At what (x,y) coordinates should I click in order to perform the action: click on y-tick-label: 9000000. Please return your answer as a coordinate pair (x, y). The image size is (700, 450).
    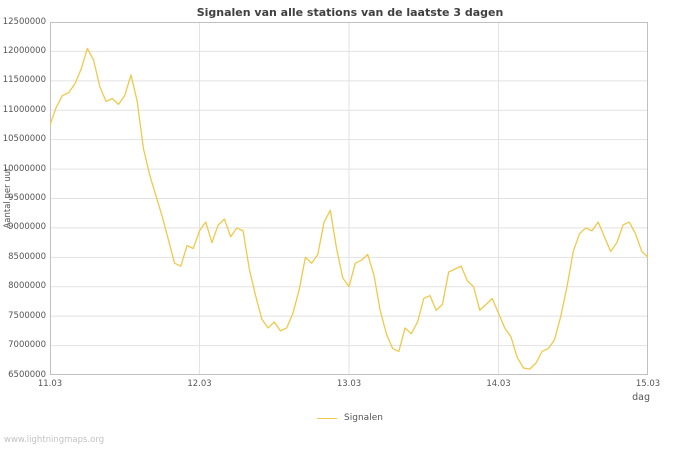
    Looking at the image, I should click on (27, 227).